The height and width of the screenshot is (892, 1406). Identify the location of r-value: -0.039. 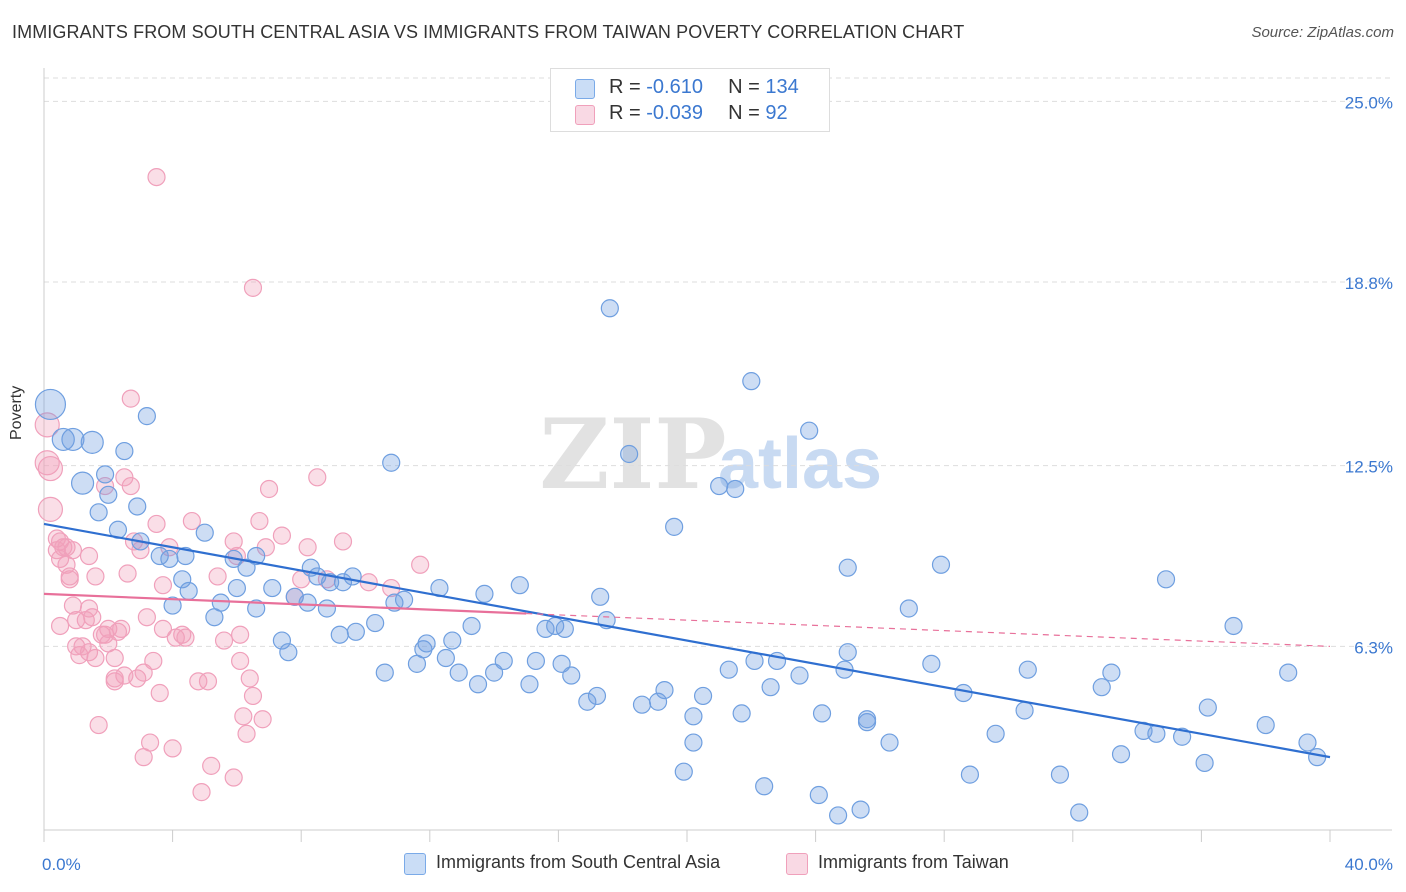
(674, 113).